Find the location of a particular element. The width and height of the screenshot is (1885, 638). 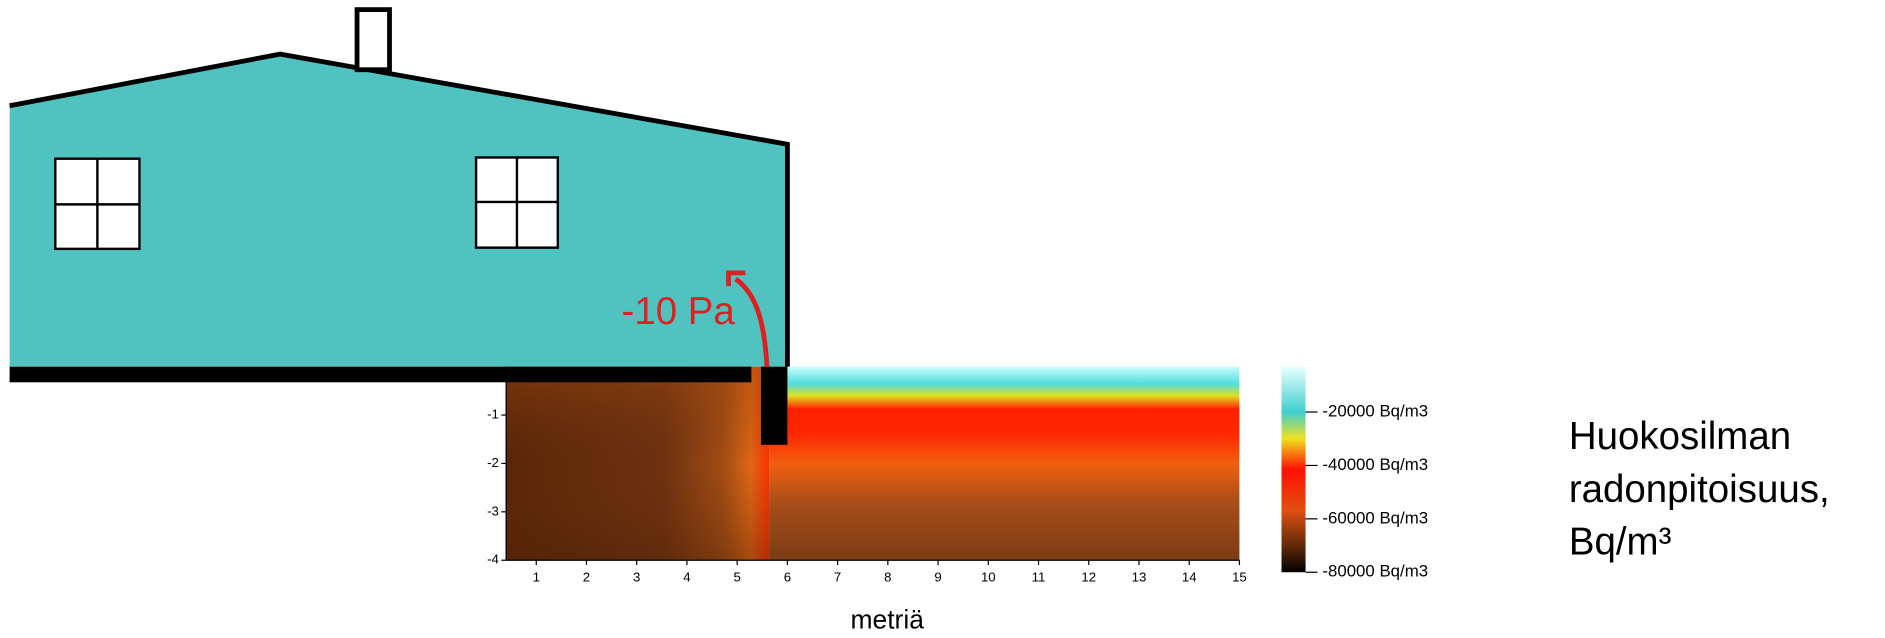

x-tick-label: 6 is located at coordinates (787, 577).